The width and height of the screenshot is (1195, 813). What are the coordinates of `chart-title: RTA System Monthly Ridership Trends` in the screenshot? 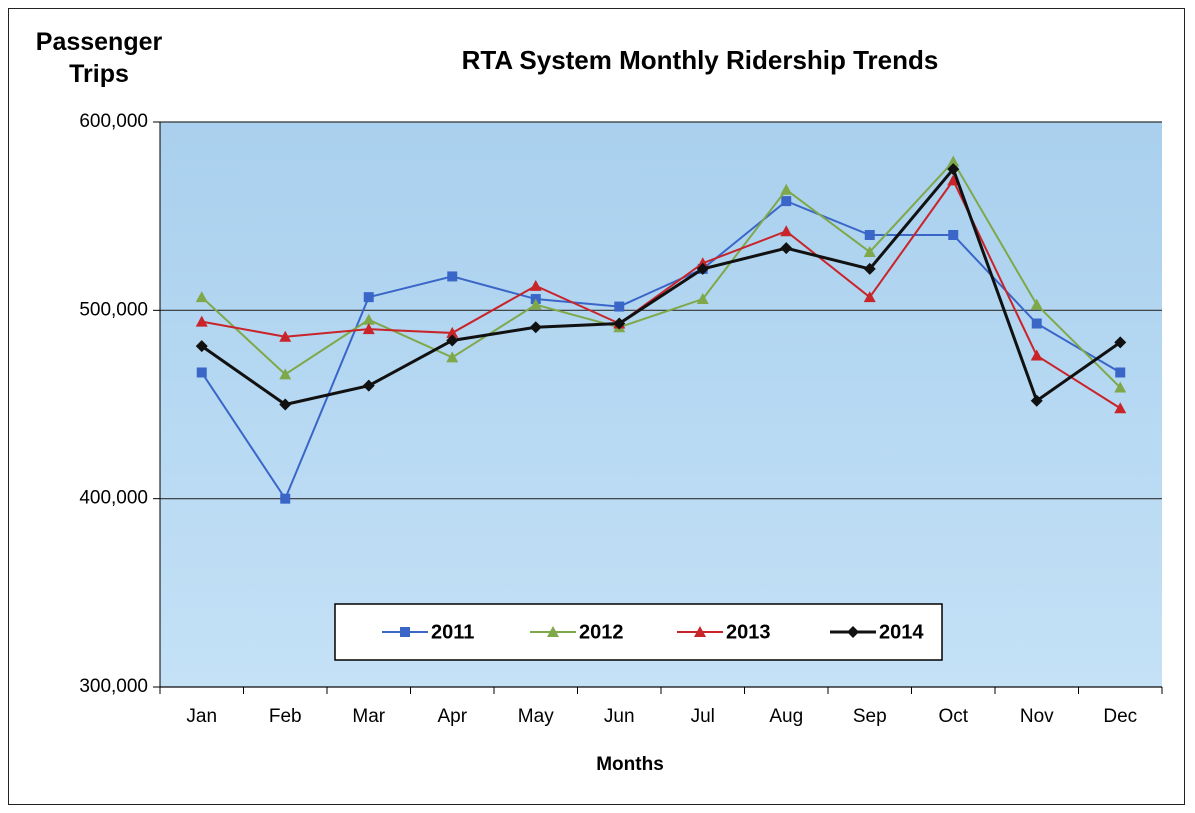 It's located at (700, 60).